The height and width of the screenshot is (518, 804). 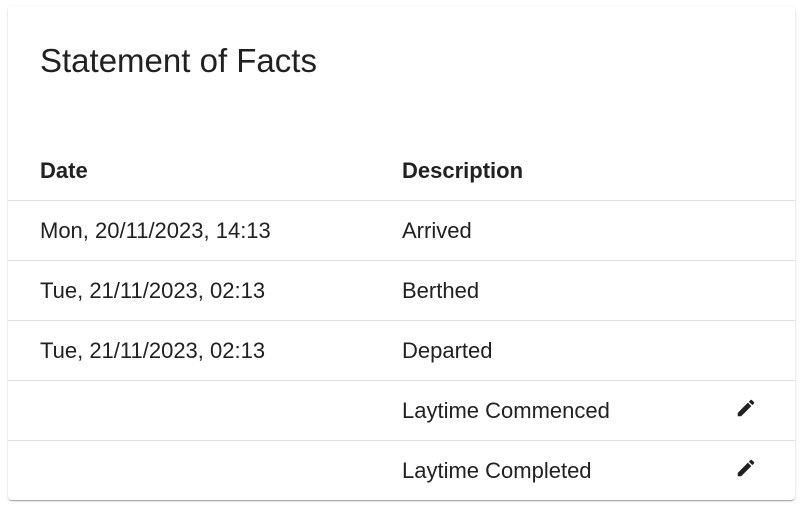 I want to click on table-row: Tue, 21/11/2023, 02:13 Berthed, so click(x=401, y=290).